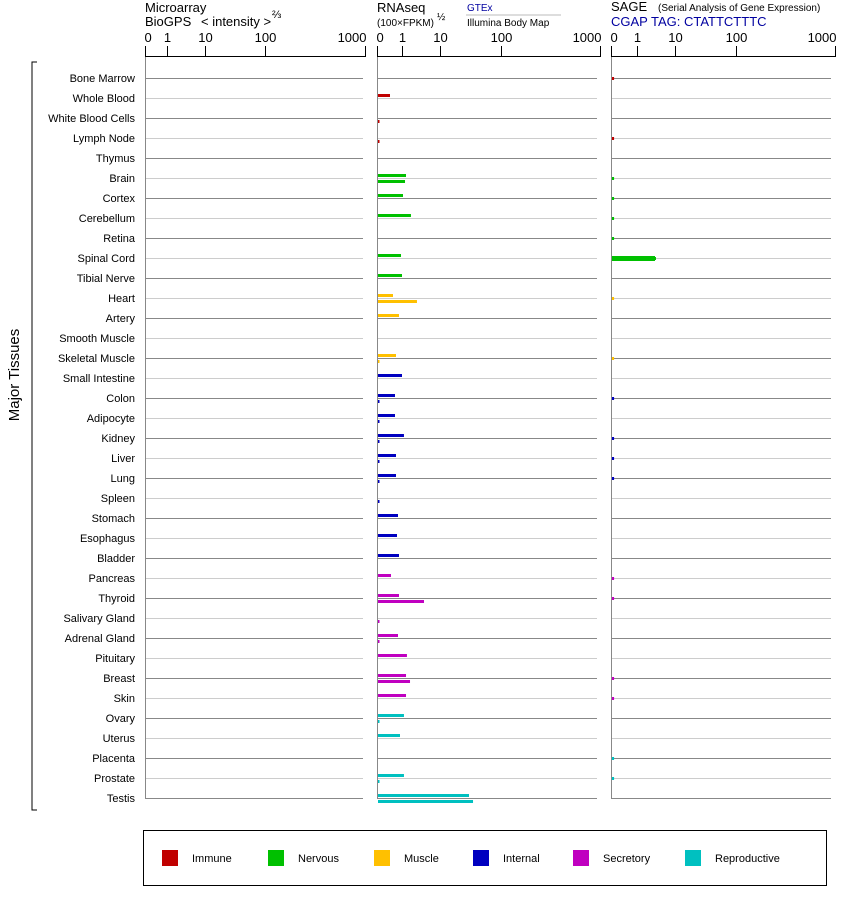 This screenshot has height=900, width=842. Describe the element at coordinates (380, 37) in the screenshot. I see `rnaseq-tick-label: 0` at that location.